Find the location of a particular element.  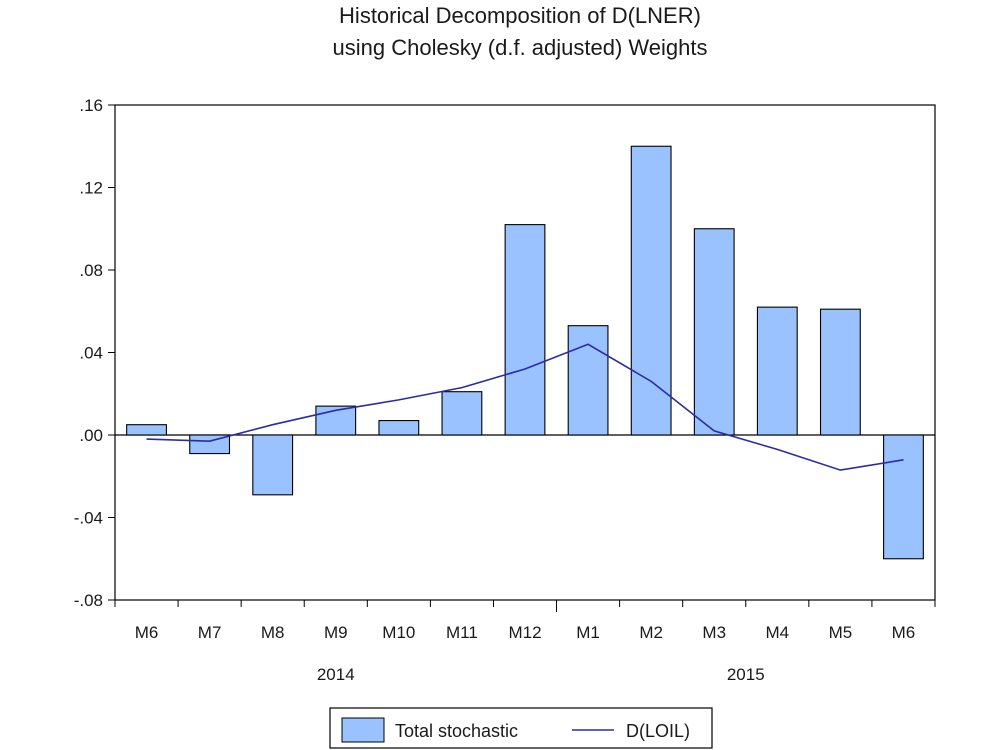

legend-label-total-stochastic: Total stochastic is located at coordinates (456, 731).